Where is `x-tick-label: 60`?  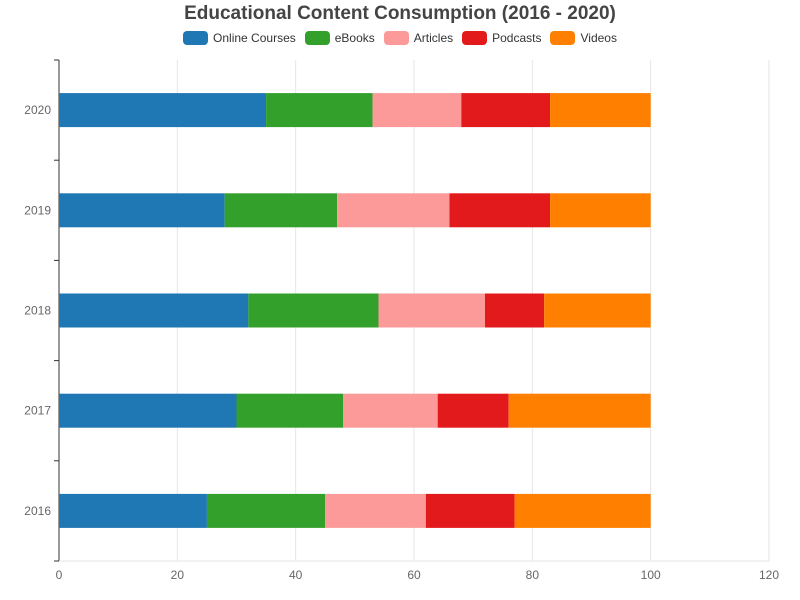
x-tick-label: 60 is located at coordinates (414, 575).